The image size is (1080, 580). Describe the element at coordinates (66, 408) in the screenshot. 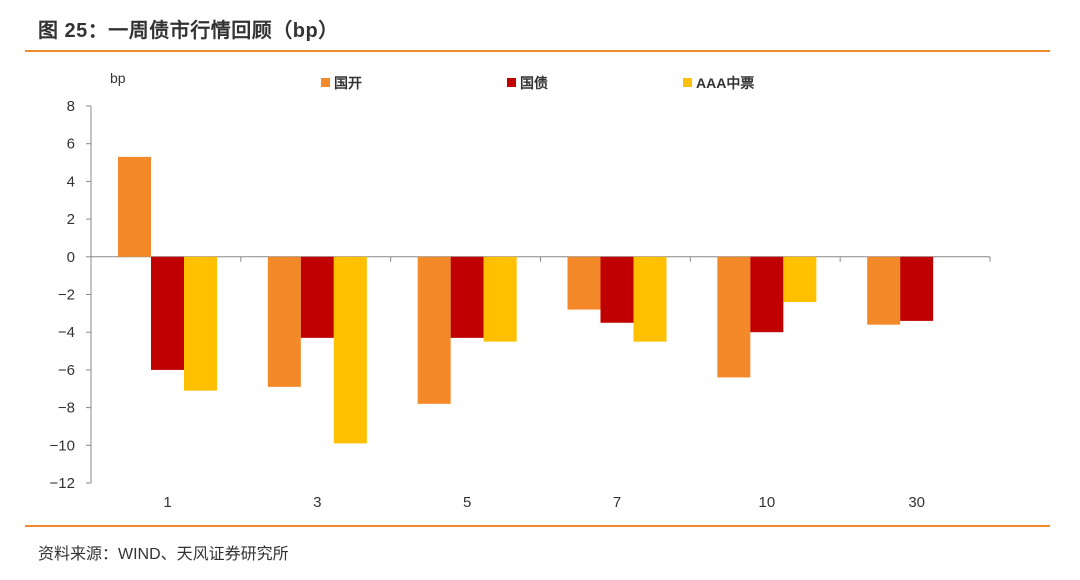

I see `y-tick-label: −8` at that location.